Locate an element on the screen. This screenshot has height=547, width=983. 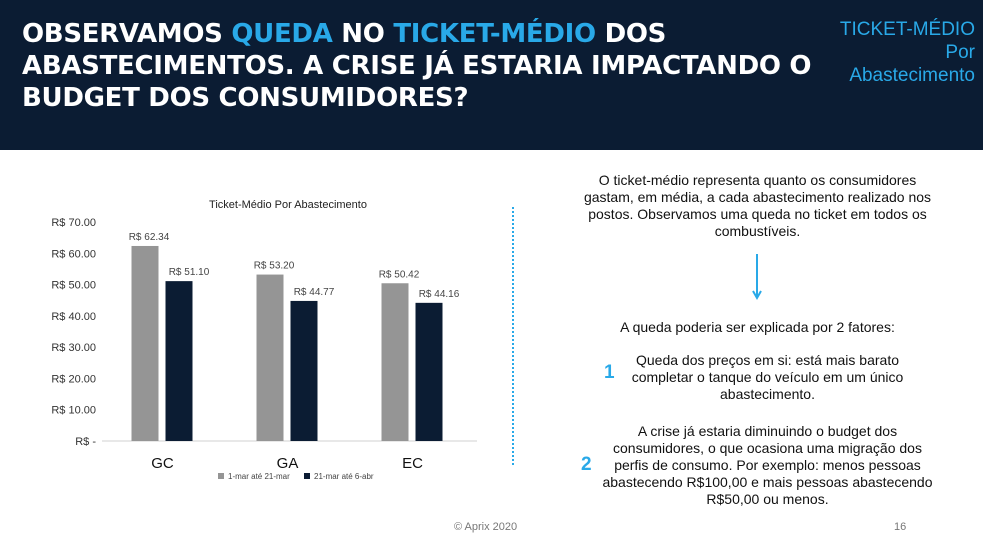
factor-2-number: 2 is located at coordinates (586, 464).